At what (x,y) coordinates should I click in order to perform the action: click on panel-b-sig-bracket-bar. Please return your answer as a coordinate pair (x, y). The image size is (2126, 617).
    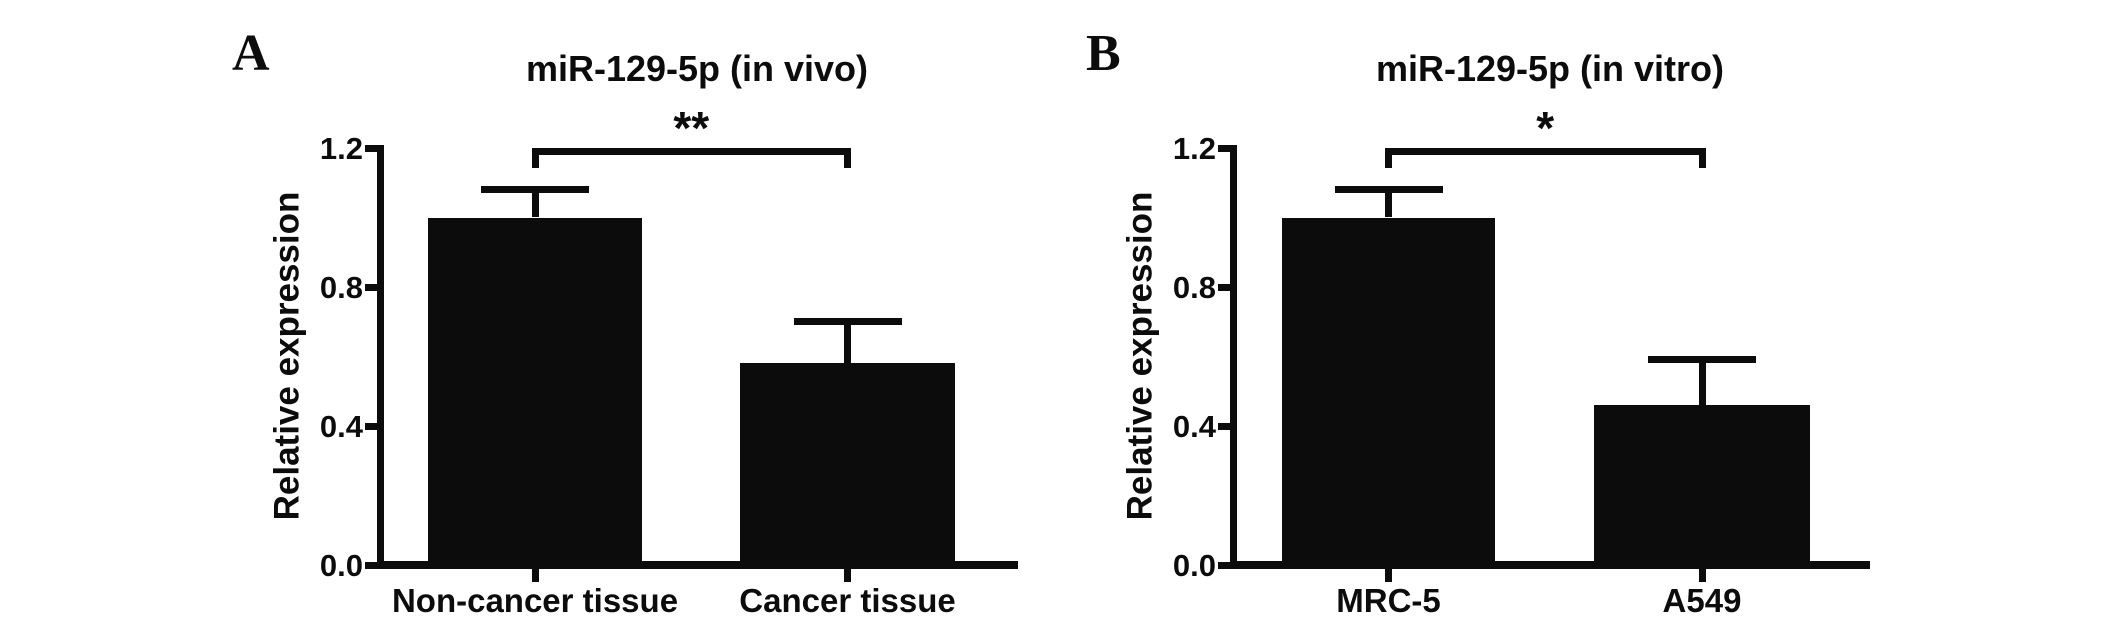
    Looking at the image, I should click on (1545, 151).